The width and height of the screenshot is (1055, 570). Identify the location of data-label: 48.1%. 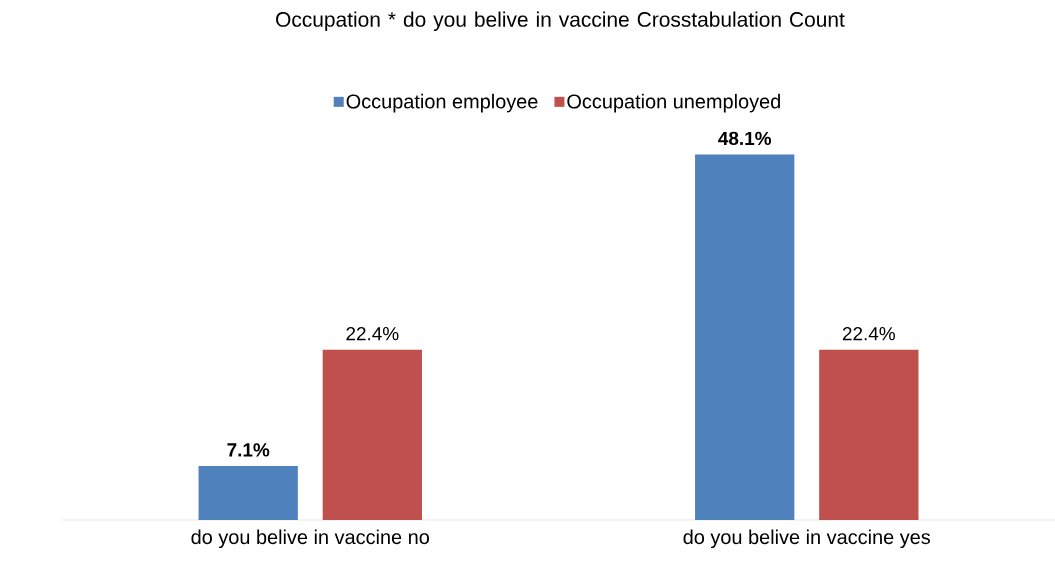
(745, 138).